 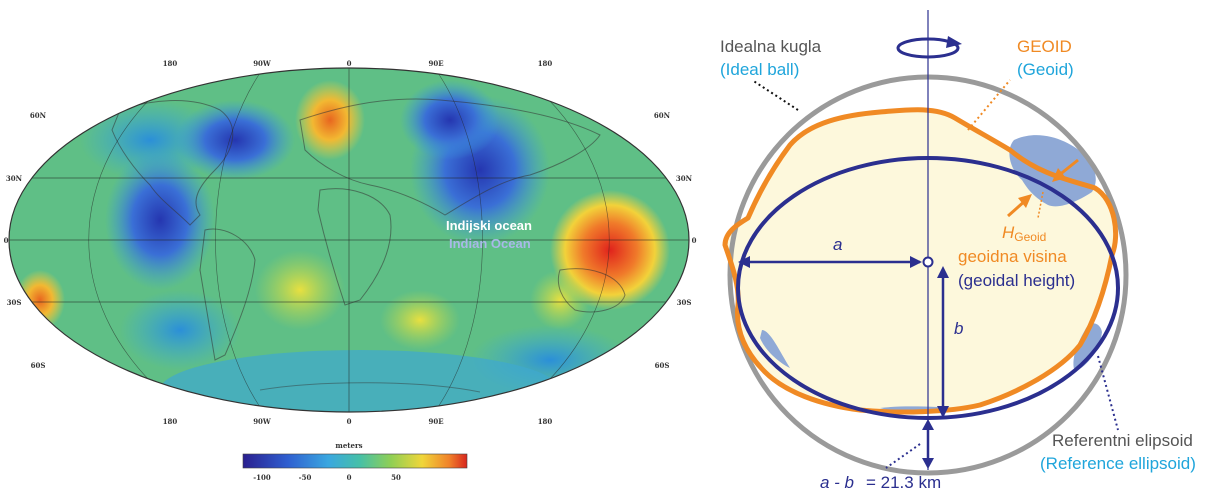 I want to click on map-bottom-ticks: 180 90W 0 90E 180, so click(x=358, y=421).